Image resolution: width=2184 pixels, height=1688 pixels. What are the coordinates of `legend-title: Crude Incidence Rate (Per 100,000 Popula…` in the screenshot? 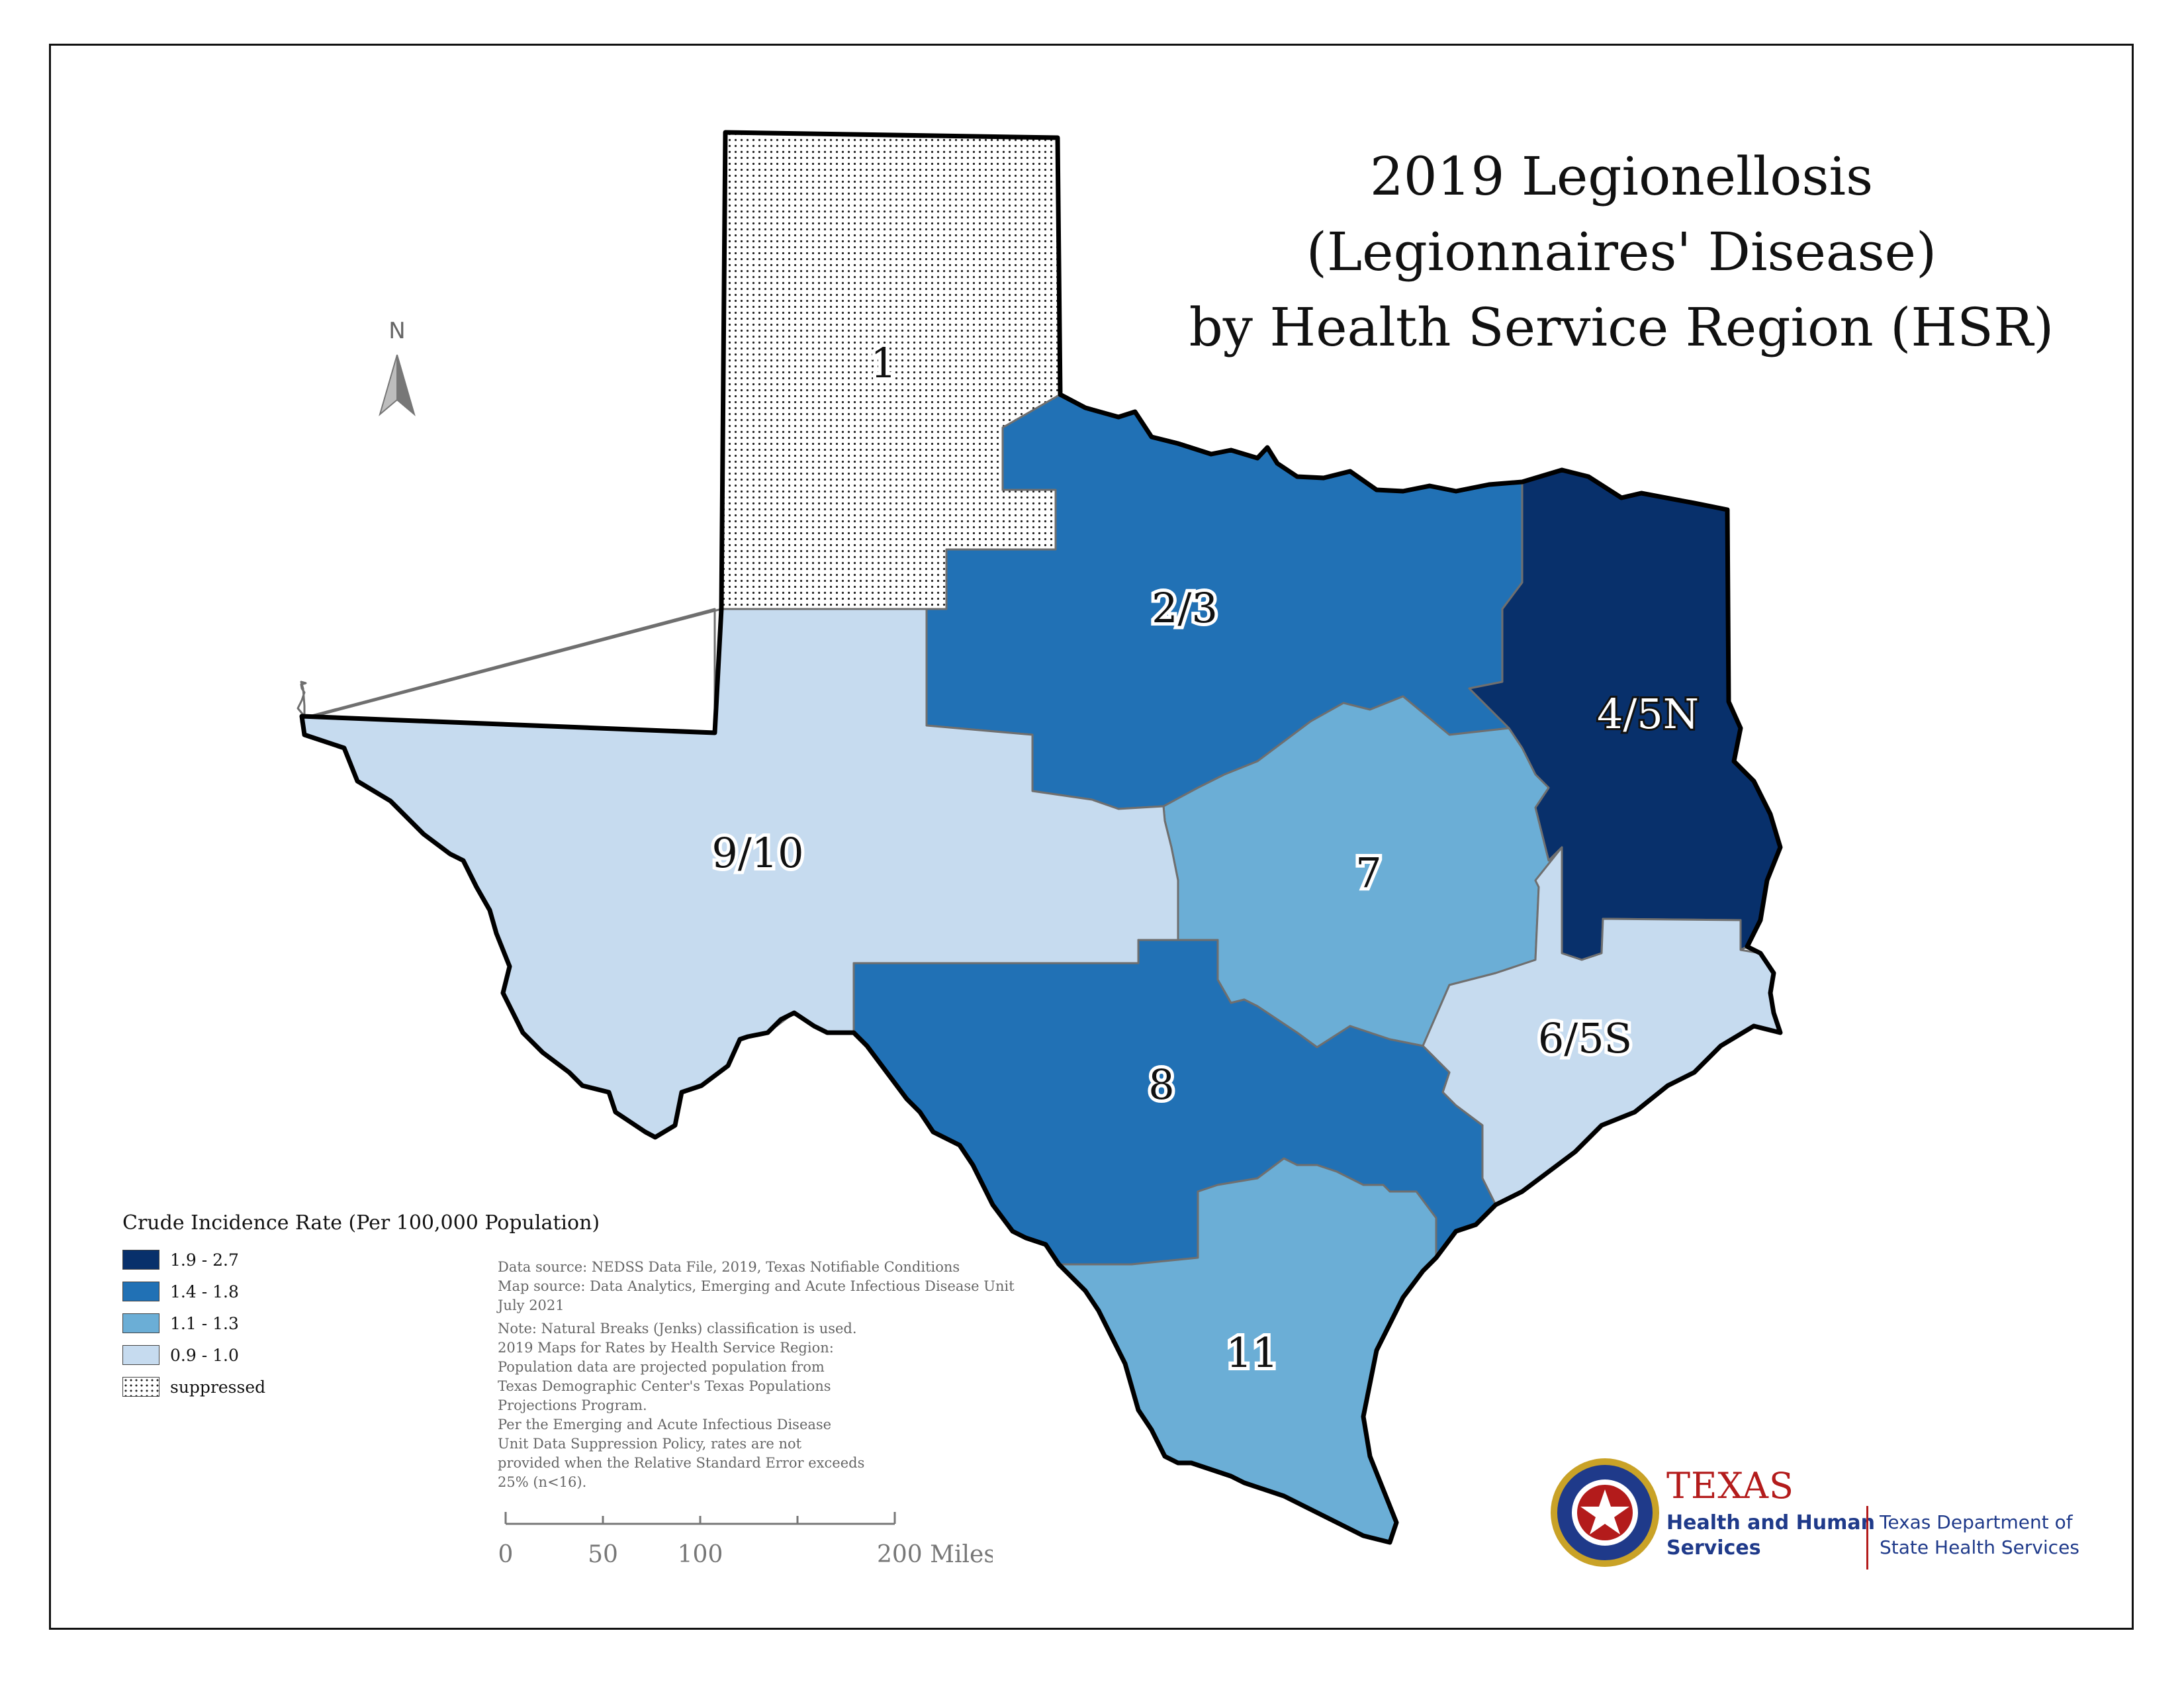 It's located at (361, 1223).